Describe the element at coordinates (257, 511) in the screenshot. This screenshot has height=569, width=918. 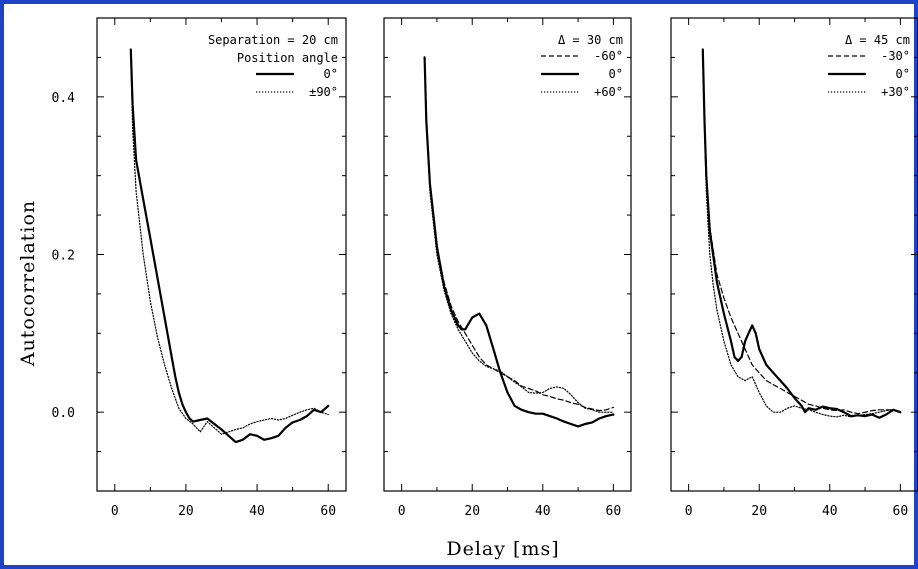
I see `panel-1-xtick-label: 40` at that location.